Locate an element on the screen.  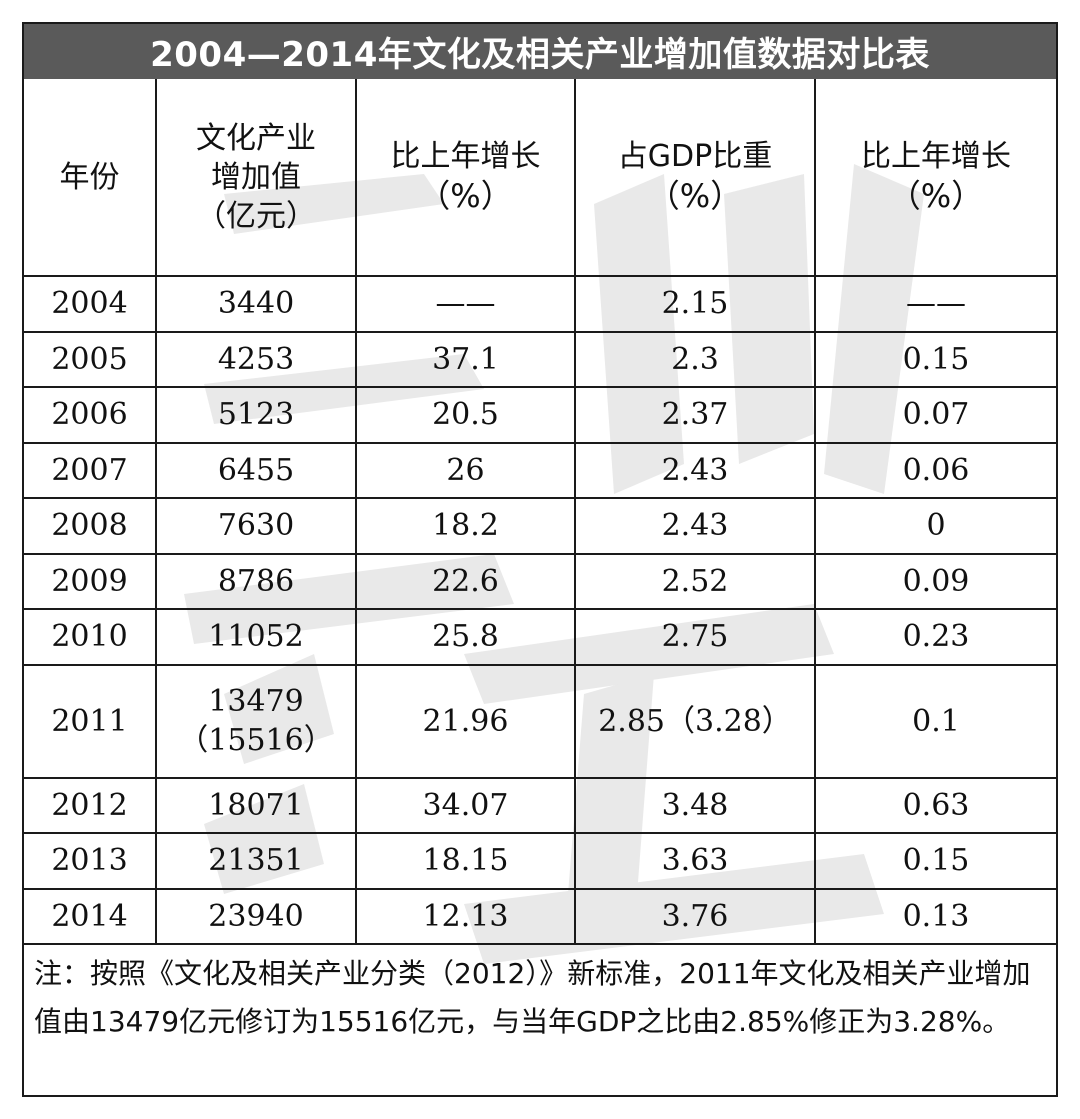
cell-growth: 12.13 is located at coordinates (465, 916).